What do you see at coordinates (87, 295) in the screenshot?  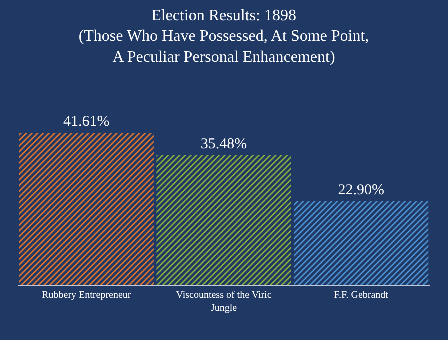 I see `x-tick-label: Rubbery Entrepreneur` at bounding box center [87, 295].